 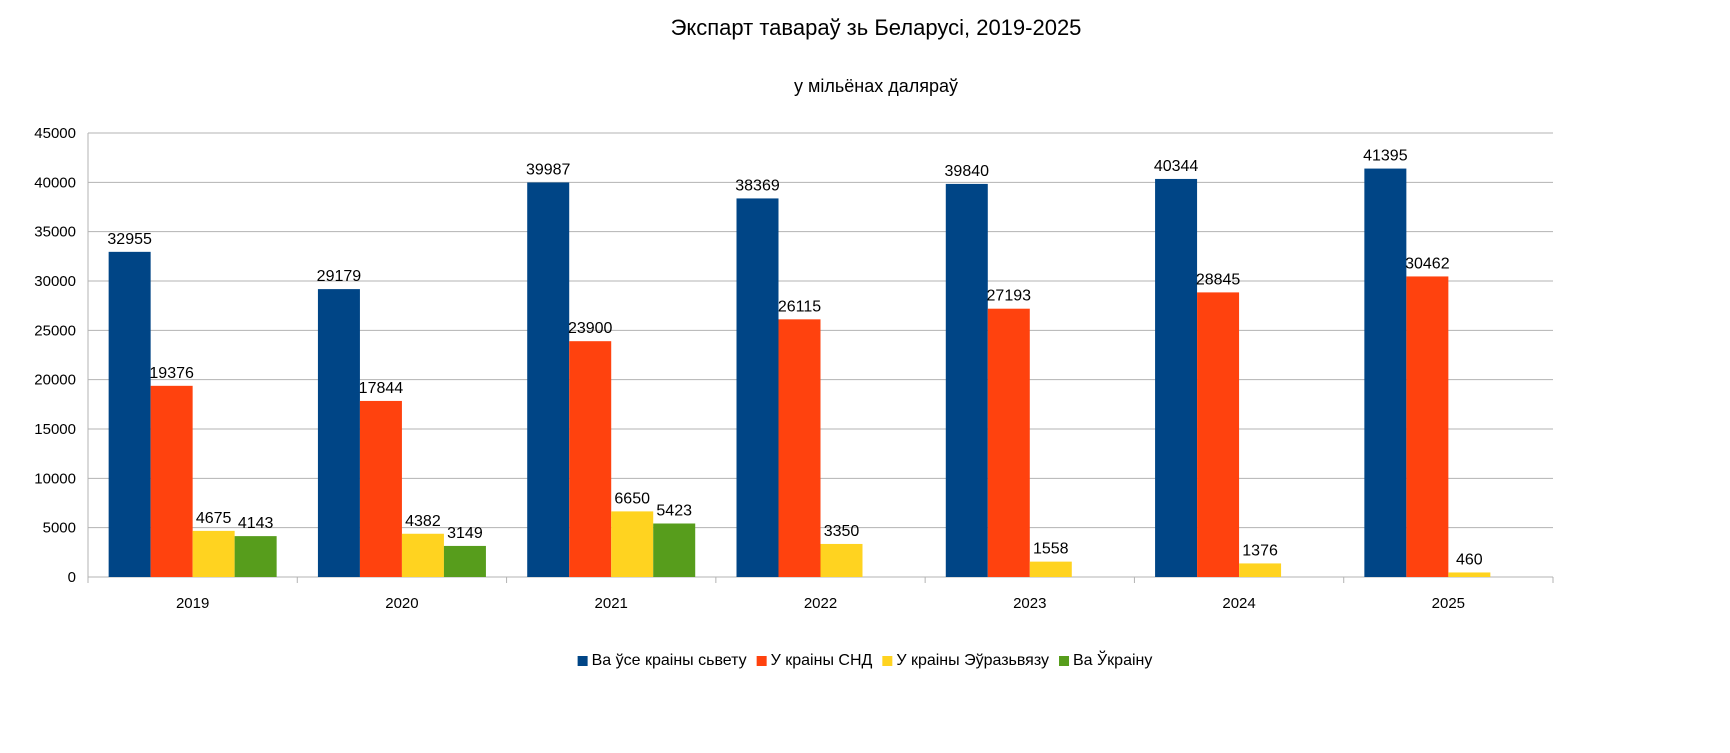 What do you see at coordinates (59, 528) in the screenshot?
I see `y-tick-label: 5000` at bounding box center [59, 528].